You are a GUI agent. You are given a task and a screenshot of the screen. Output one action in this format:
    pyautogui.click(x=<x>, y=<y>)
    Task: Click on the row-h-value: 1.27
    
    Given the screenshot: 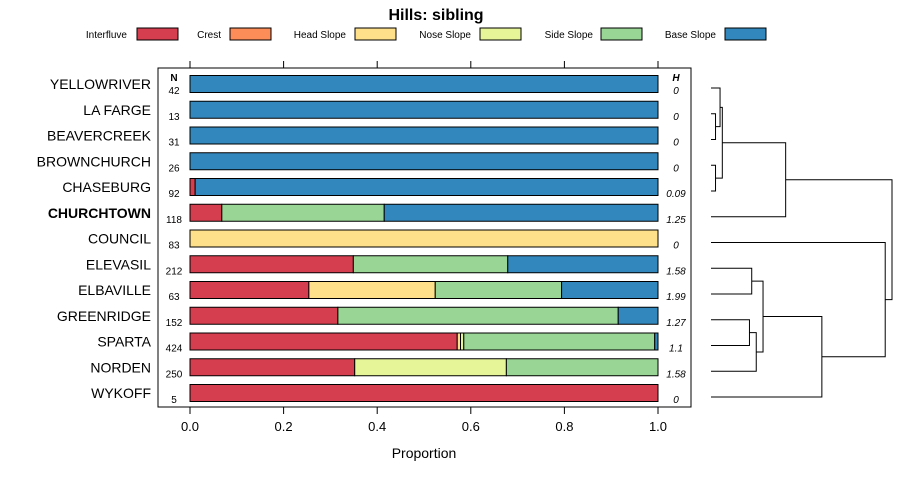 What is the action you would take?
    pyautogui.click(x=676, y=323)
    